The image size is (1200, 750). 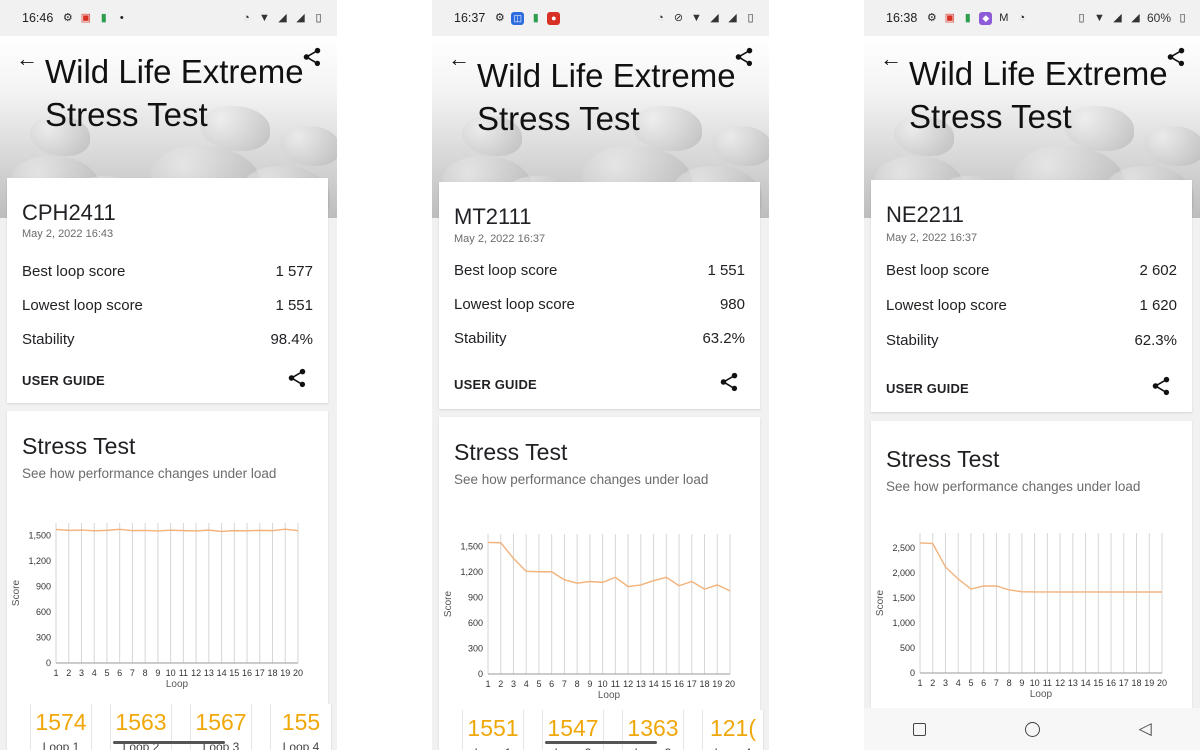 What do you see at coordinates (39, 561) in the screenshot?
I see `y-tick-label: 1,200` at bounding box center [39, 561].